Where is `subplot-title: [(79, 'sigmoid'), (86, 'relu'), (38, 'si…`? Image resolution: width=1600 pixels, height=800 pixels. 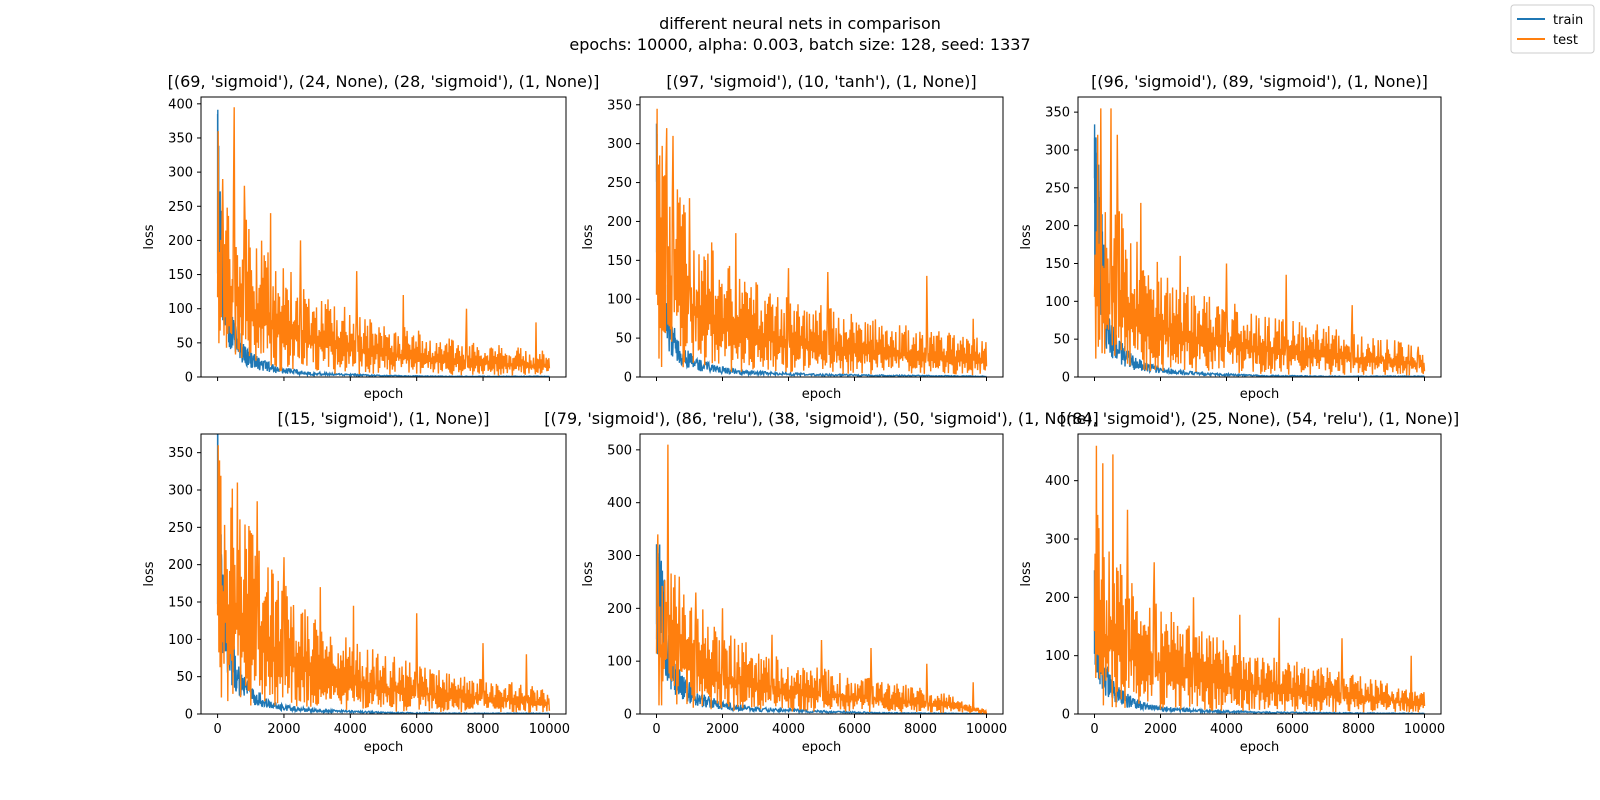
subplot-title: [(79, 'sigmoid'), (86, 'relu'), (38, 'si… is located at coordinates (821, 418).